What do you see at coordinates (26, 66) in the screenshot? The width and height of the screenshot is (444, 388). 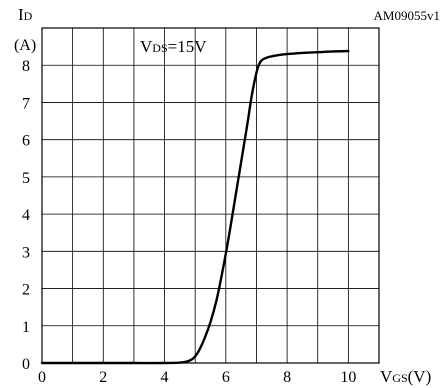 I see `y-tick-label: 8` at bounding box center [26, 66].